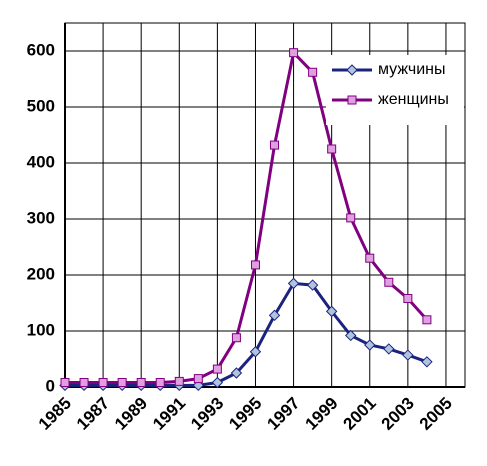  Describe the element at coordinates (55, 414) in the screenshot. I see `x-tick-label: 1985` at that location.